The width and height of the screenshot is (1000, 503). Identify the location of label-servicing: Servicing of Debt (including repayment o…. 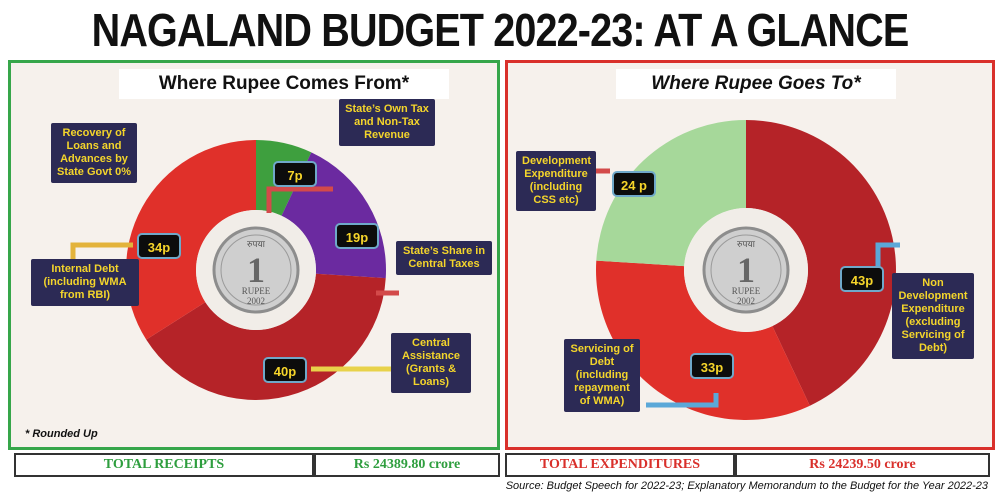
(602, 375).